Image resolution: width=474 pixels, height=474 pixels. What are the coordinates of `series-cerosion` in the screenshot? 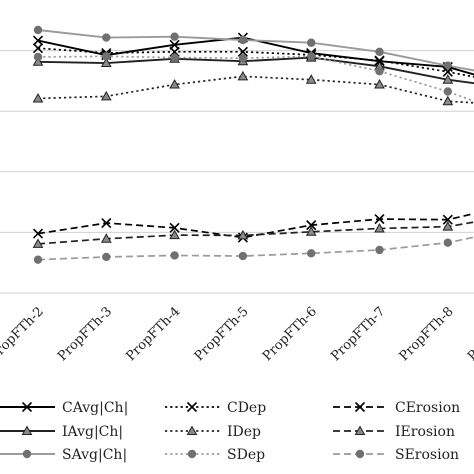 It's located at (253, 227).